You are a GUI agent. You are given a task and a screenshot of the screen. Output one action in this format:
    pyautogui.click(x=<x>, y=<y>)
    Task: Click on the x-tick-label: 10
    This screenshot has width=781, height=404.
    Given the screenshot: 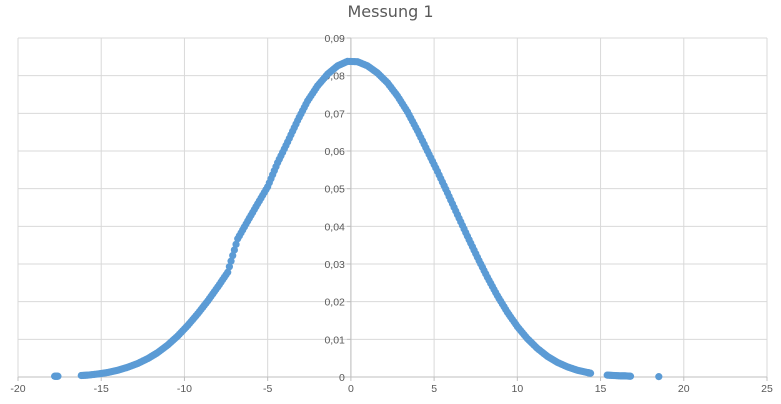 What is the action you would take?
    pyautogui.click(x=517, y=389)
    